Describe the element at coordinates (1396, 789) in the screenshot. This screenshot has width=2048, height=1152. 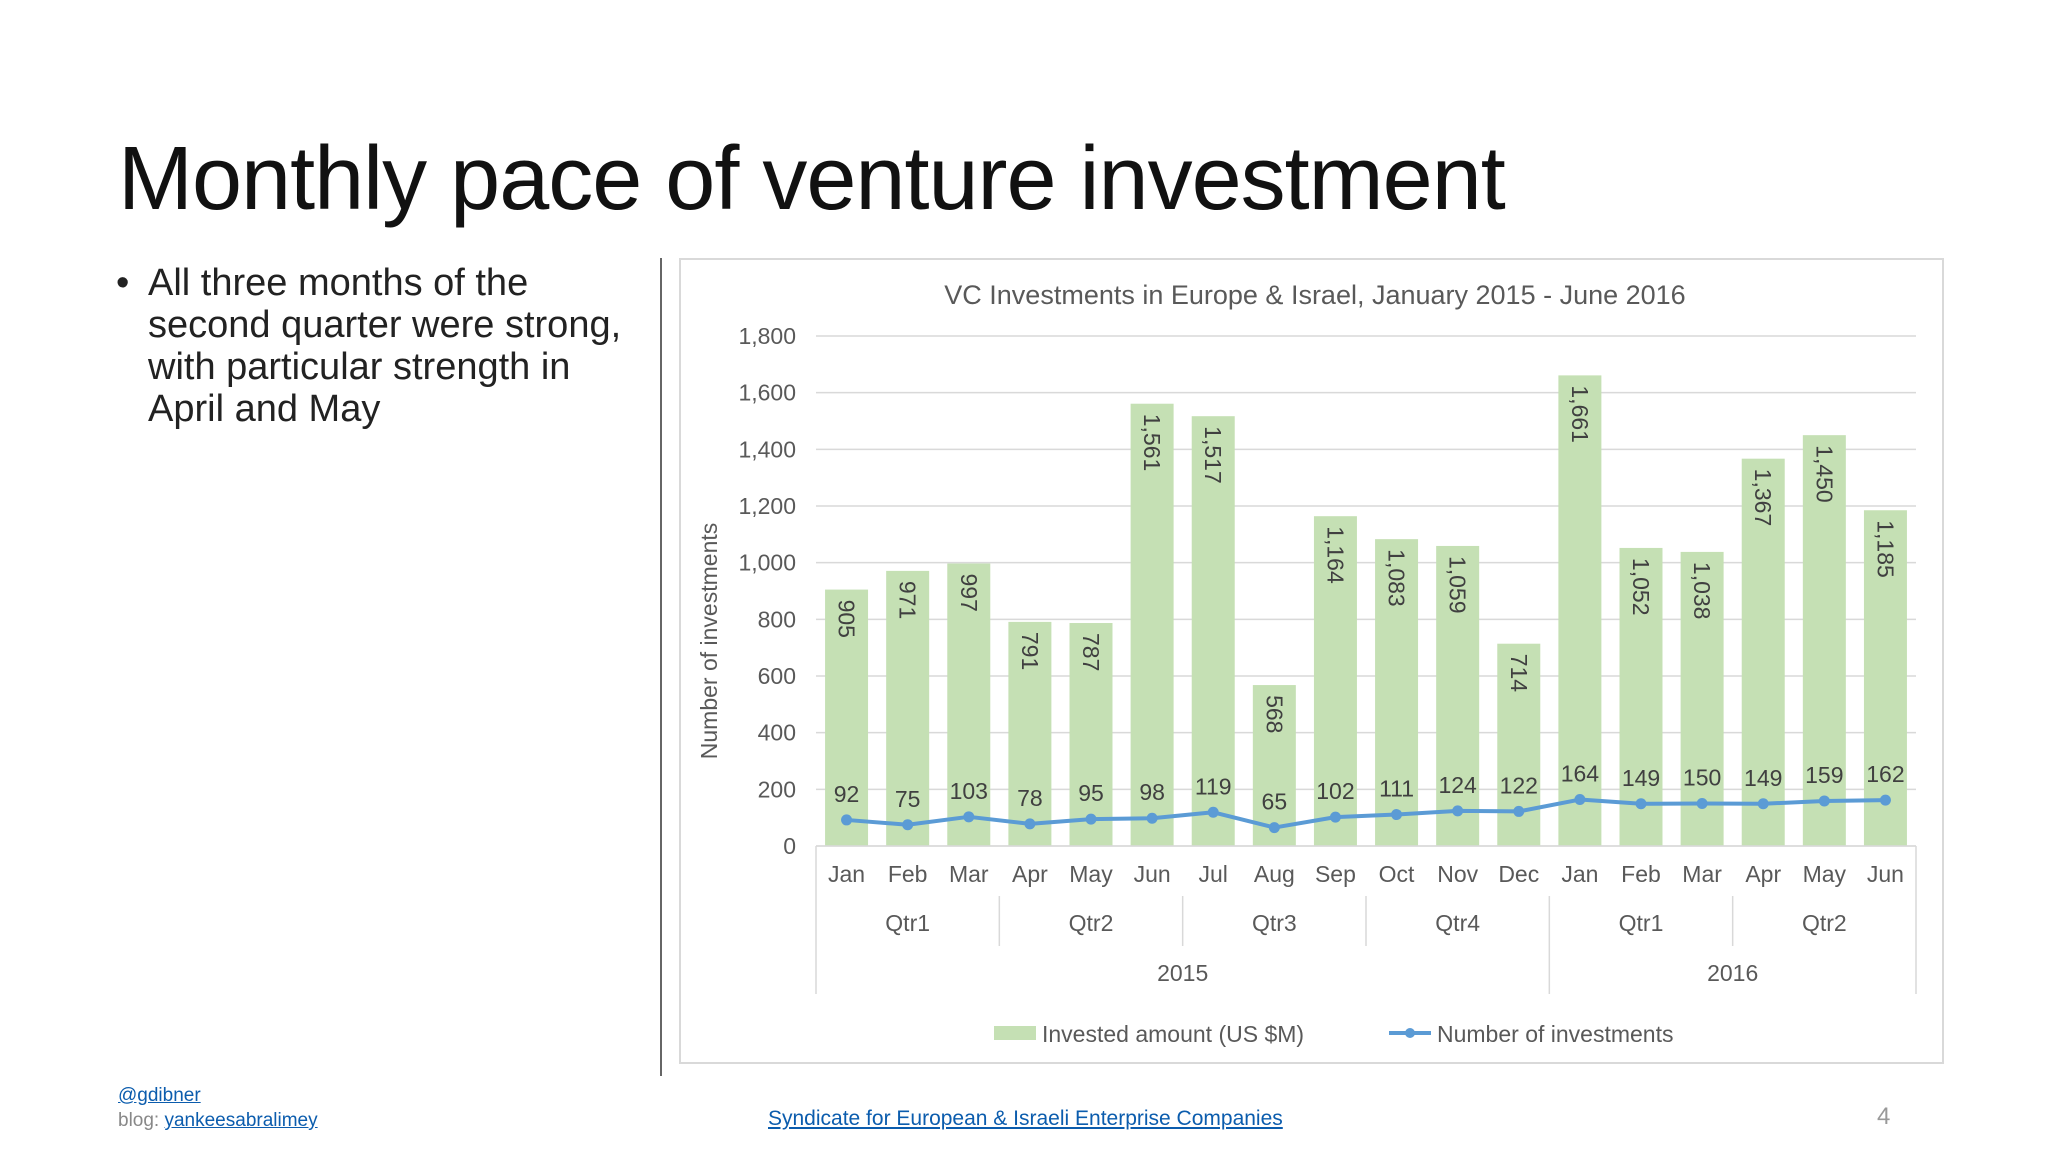
I see `line-data-label: 111` at that location.